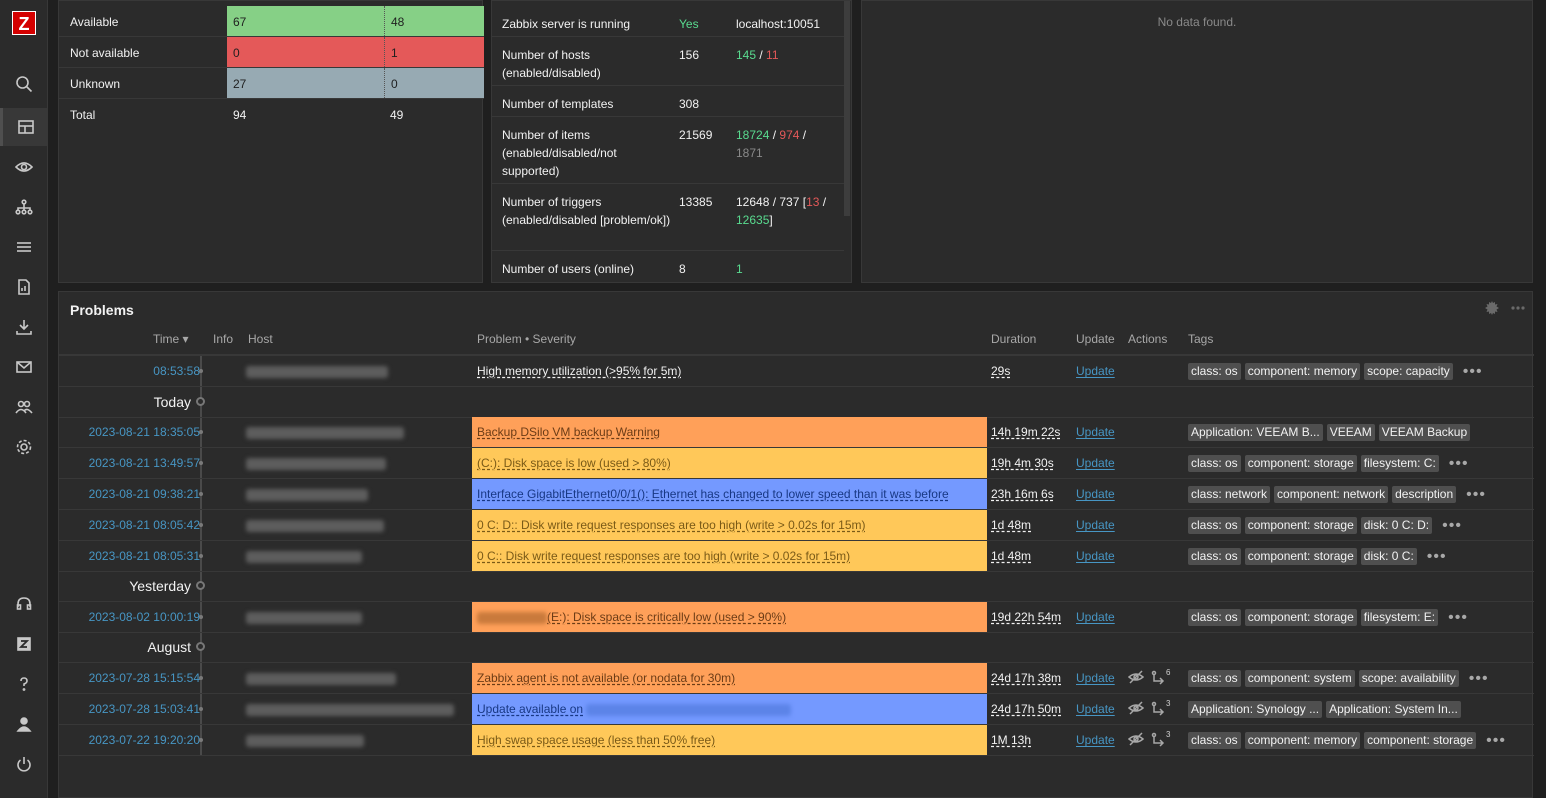  I want to click on not-available-count-agent: 0, so click(305, 52).